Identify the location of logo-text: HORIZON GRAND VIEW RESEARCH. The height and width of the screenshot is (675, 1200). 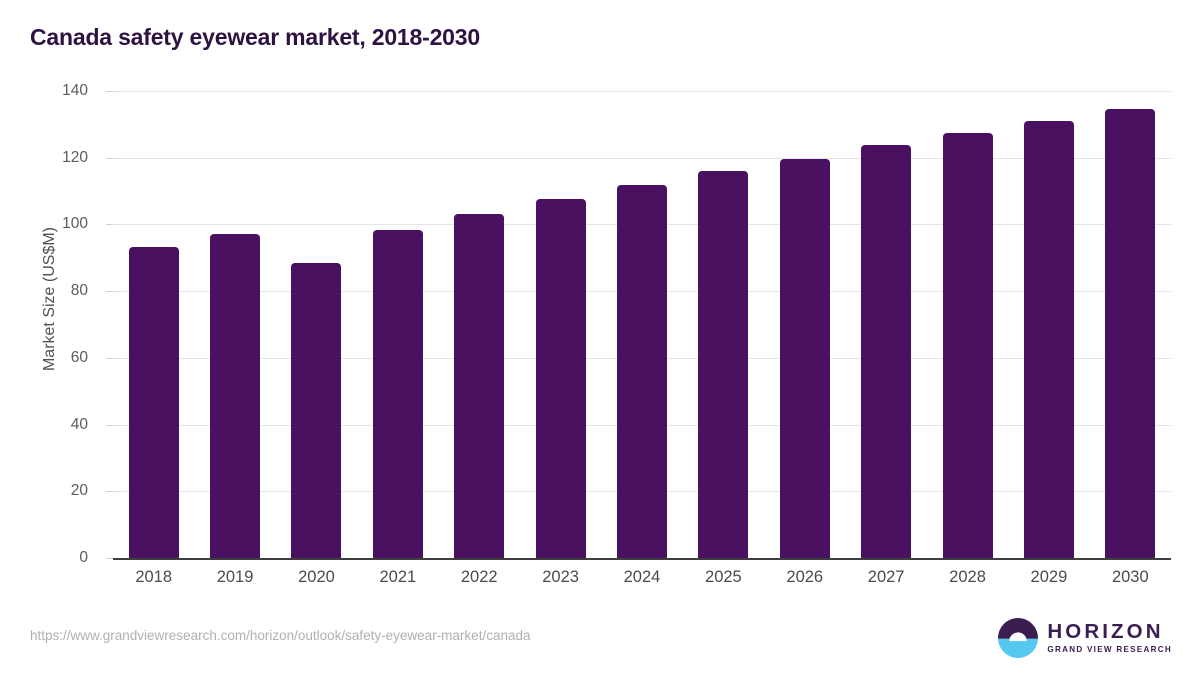
(1109, 638).